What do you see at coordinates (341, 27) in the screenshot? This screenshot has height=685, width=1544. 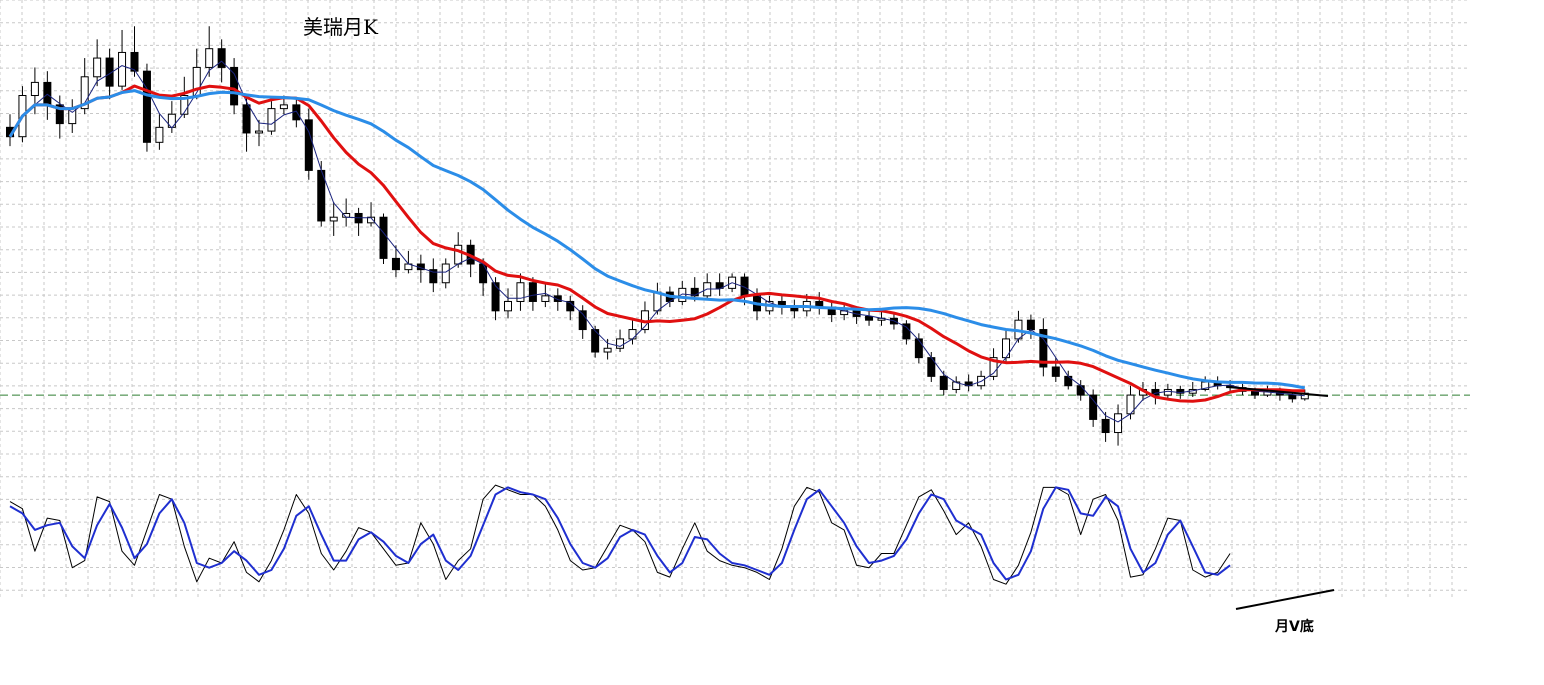 I see `chart-title: 美瑞月K` at bounding box center [341, 27].